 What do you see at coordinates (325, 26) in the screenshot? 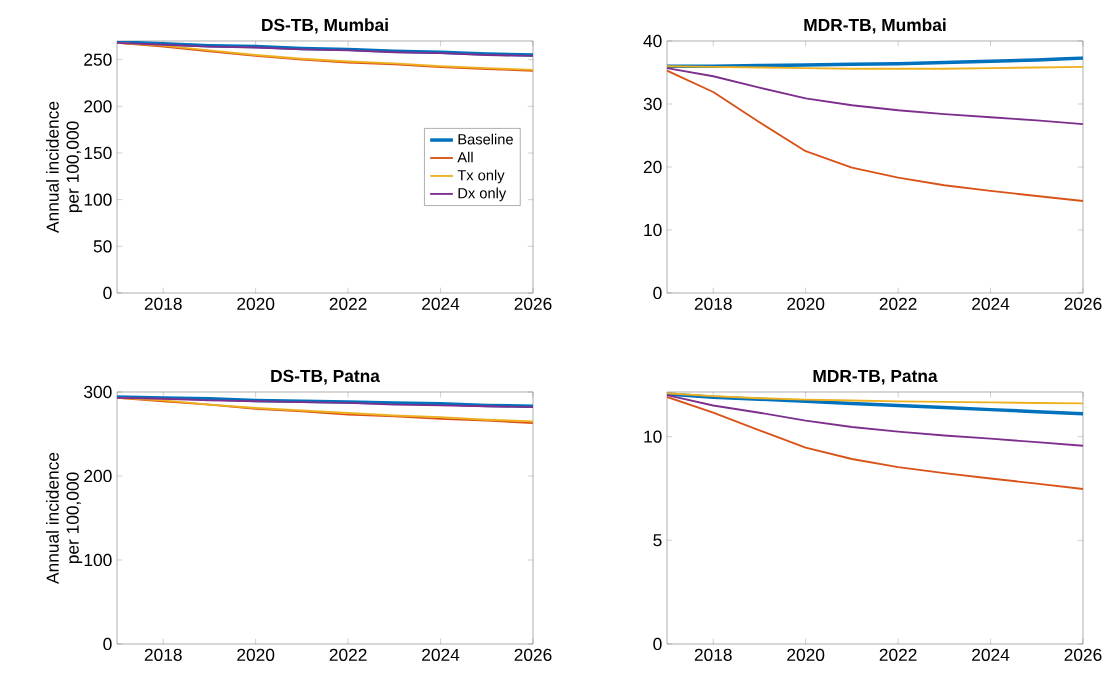
I see `chart-title: DS-TB, Mumbai` at bounding box center [325, 26].